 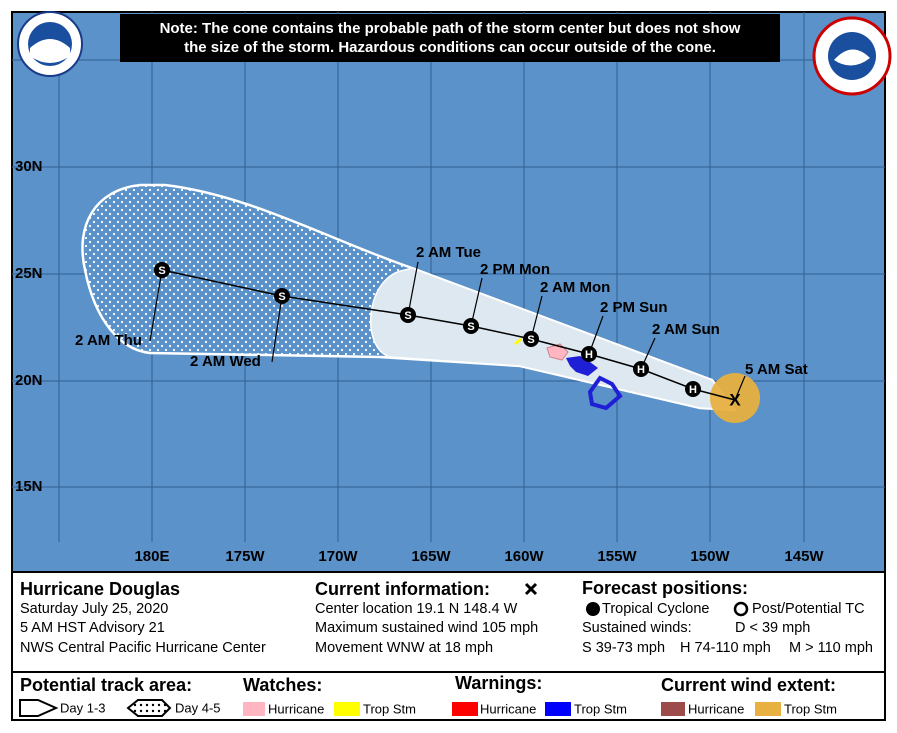 I want to click on noaa-logo, so click(x=50, y=44).